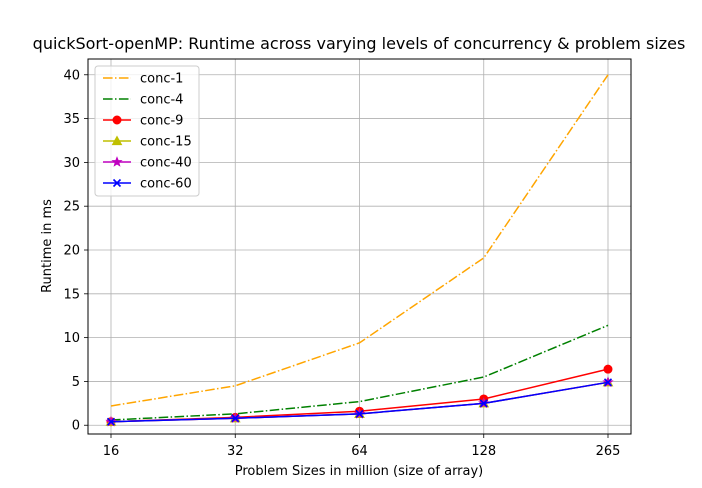  I want to click on x-tick-label: 128, so click(483, 451).